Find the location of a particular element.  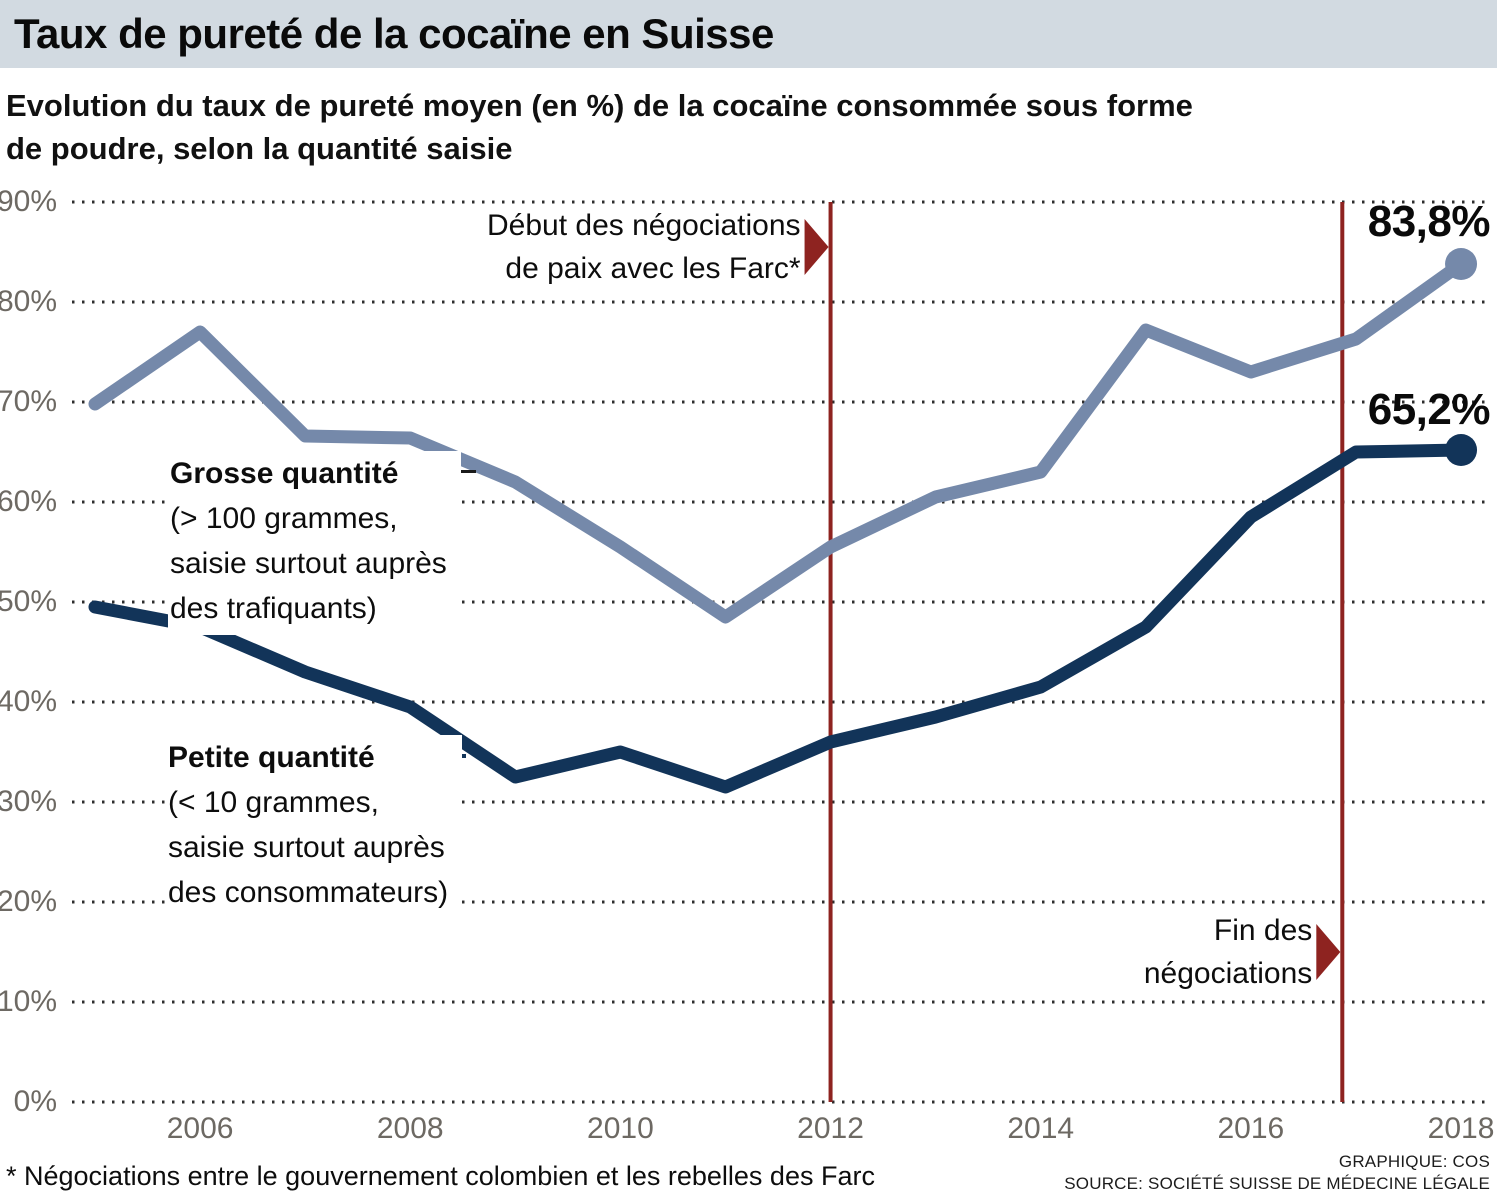

petite-end-value-label: 65,2% is located at coordinates (1429, 409).